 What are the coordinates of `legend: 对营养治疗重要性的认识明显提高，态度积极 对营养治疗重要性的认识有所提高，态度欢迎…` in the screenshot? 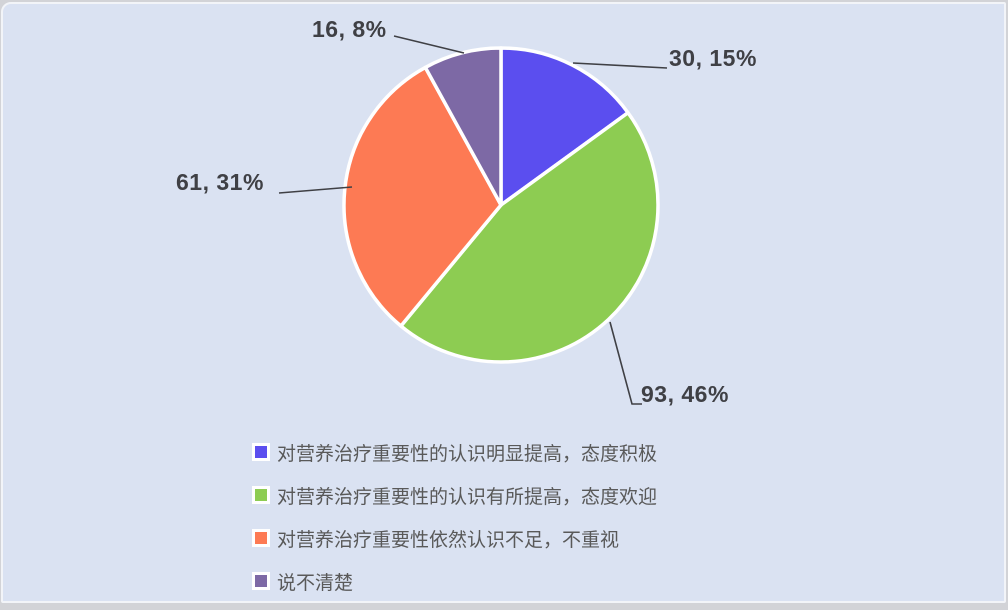 It's located at (454, 524).